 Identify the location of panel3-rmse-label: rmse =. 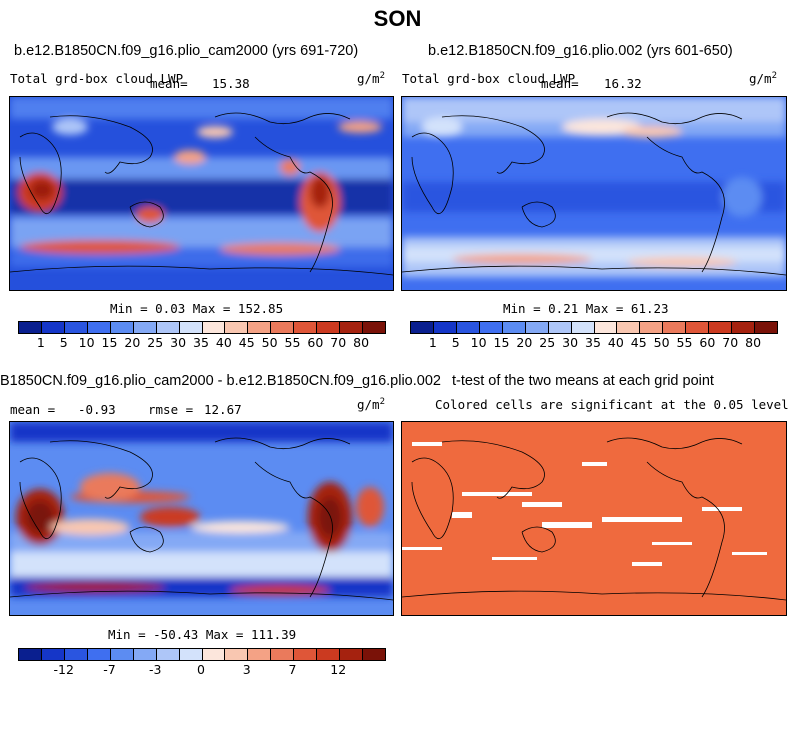
(171, 409).